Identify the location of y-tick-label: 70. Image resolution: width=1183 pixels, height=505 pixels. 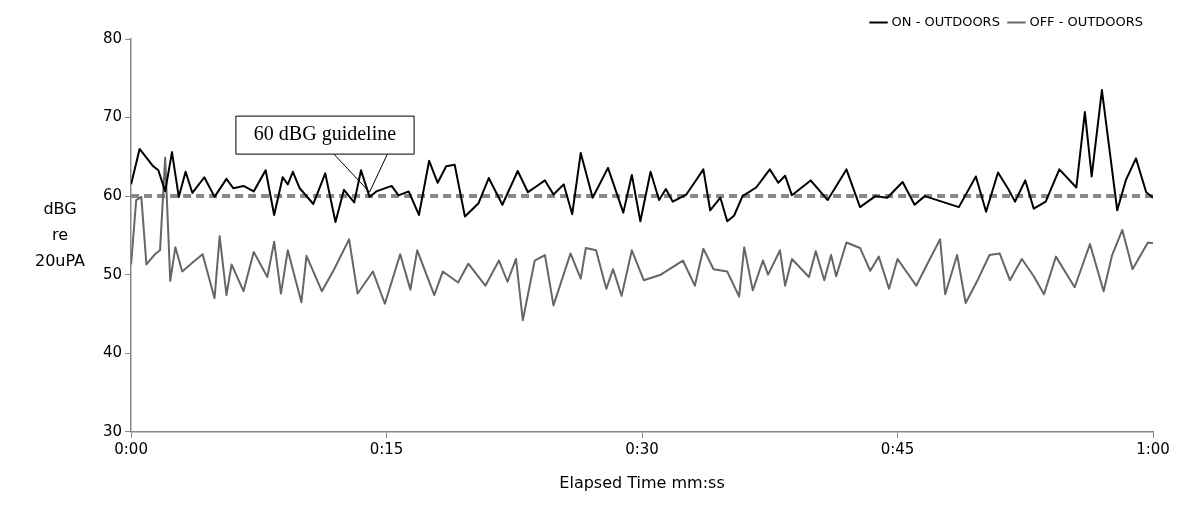
(112, 116).